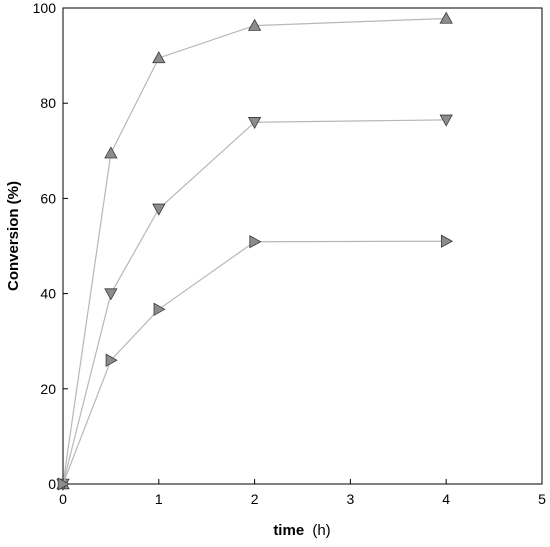  What do you see at coordinates (13, 236) in the screenshot?
I see `y-axis-title: Conversion (%)` at bounding box center [13, 236].